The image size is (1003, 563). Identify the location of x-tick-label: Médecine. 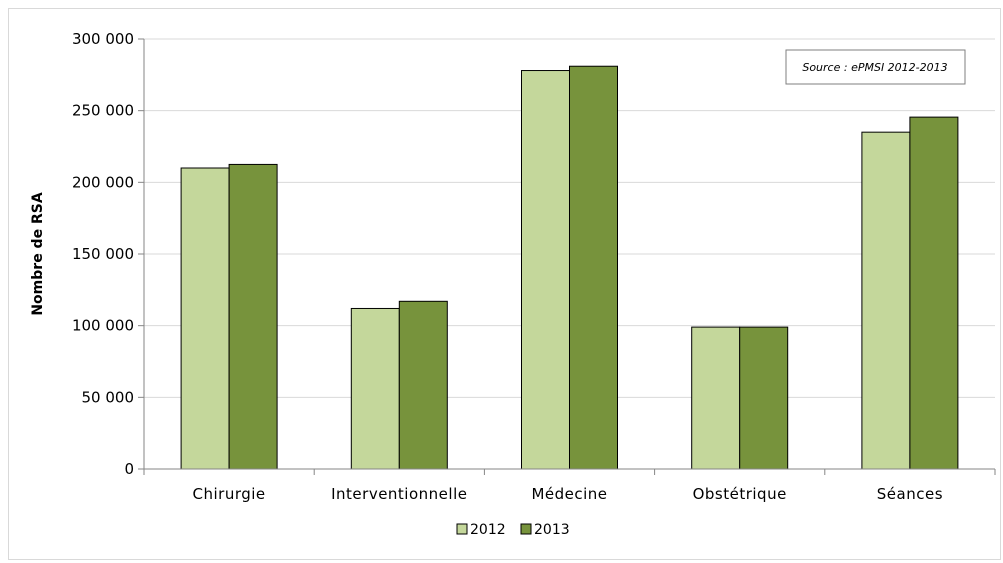
(569, 494).